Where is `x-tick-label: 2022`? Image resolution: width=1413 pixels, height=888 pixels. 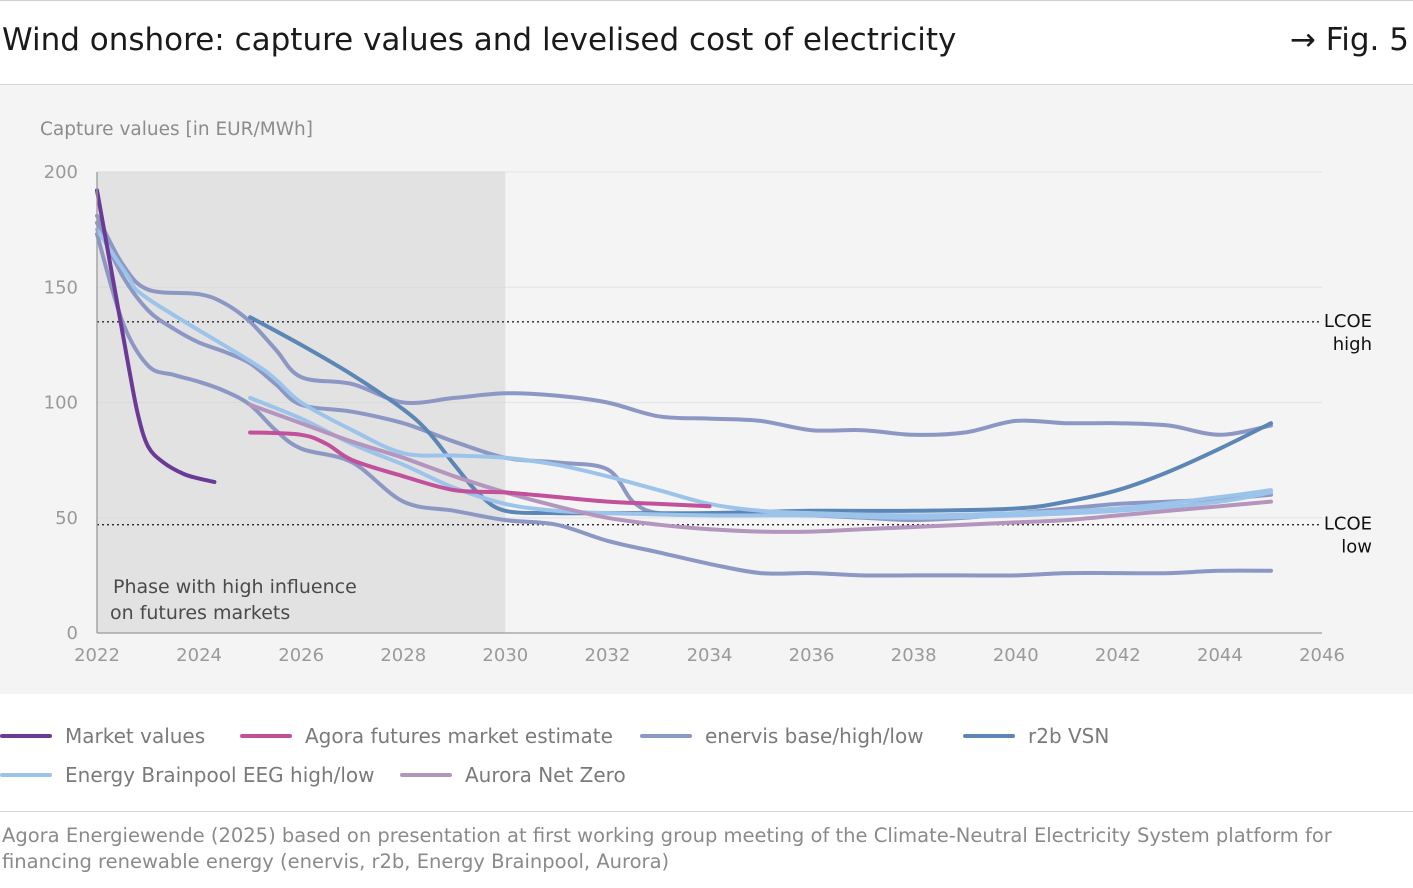
x-tick-label: 2022 is located at coordinates (97, 655).